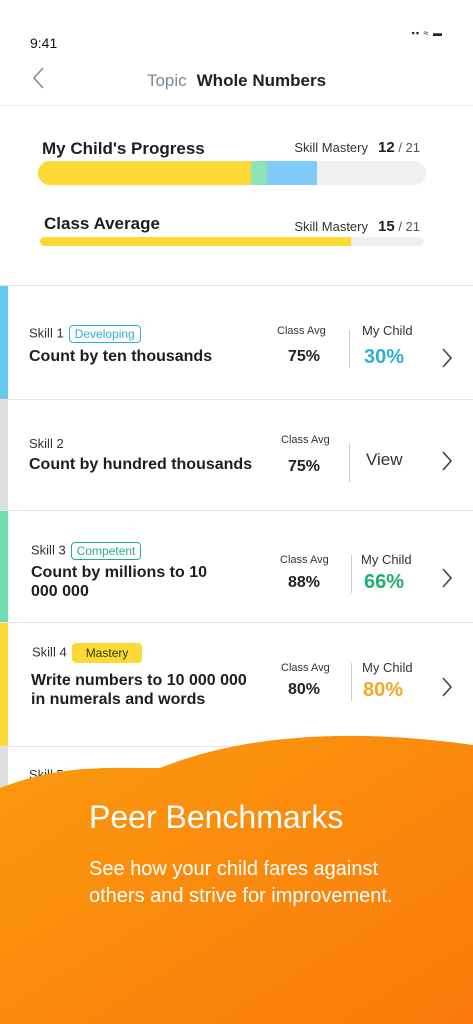 The height and width of the screenshot is (1024, 473). Describe the element at coordinates (141, 464) in the screenshot. I see `skill-name: Count by hundred thousands` at that location.